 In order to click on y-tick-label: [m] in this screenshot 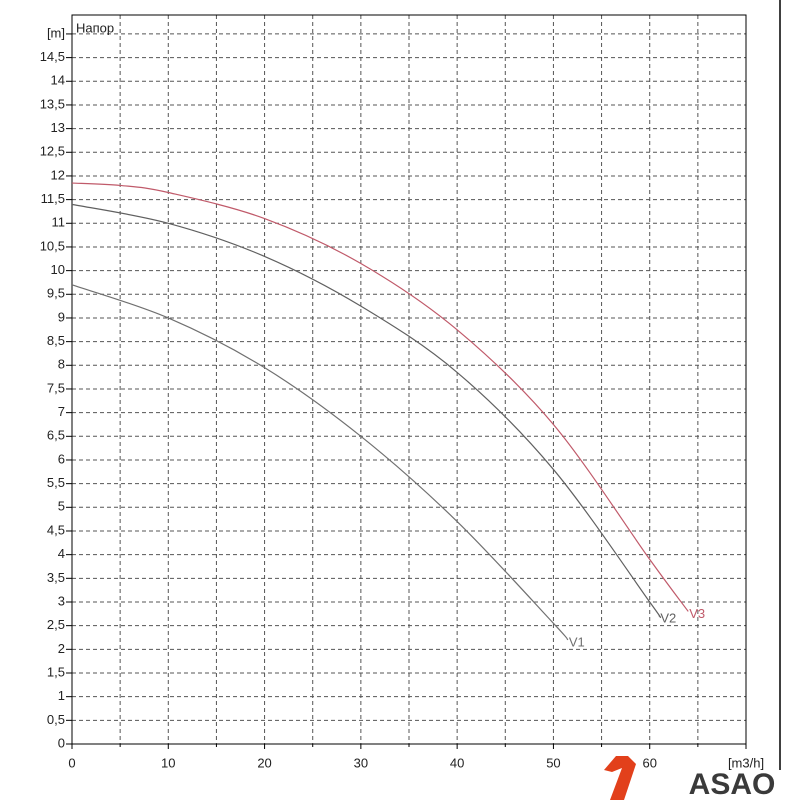, I will do `click(56, 32)`.